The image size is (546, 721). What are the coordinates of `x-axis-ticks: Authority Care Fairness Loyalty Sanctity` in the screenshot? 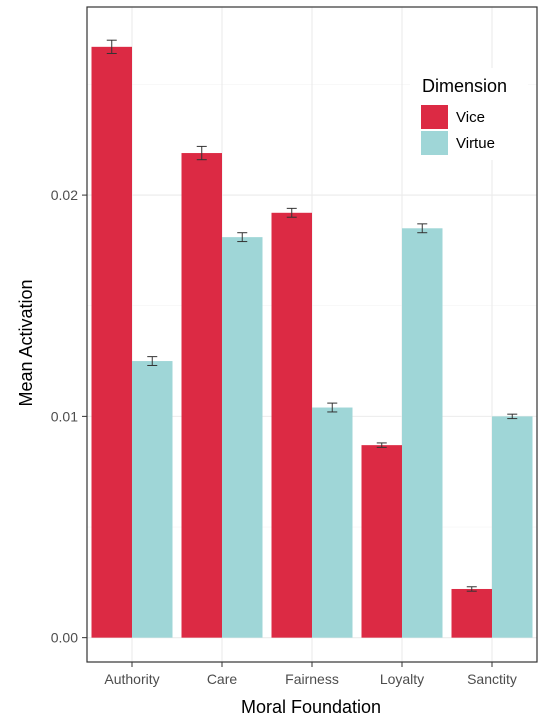 It's located at (310, 674).